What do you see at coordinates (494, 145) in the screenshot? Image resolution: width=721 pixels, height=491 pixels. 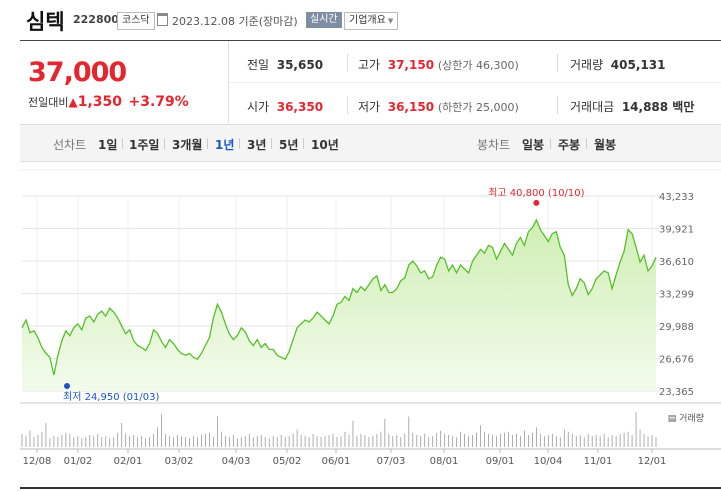 I see `candle-chart-label: 봉차트` at bounding box center [494, 145].